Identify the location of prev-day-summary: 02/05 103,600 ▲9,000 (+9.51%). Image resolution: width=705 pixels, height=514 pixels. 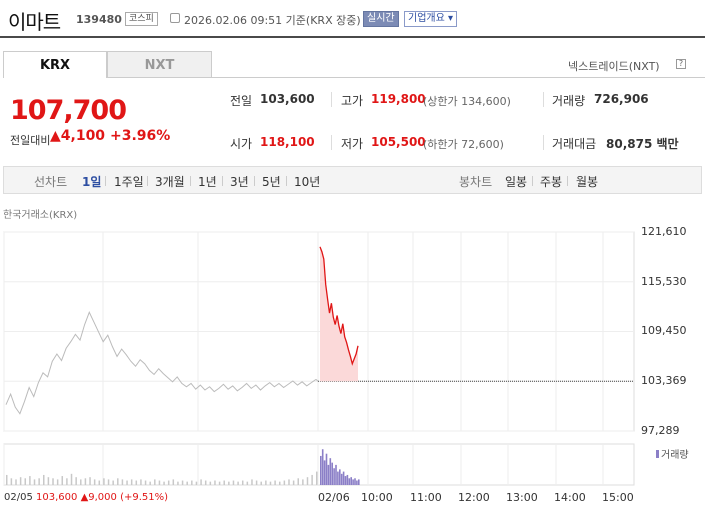
(86, 497).